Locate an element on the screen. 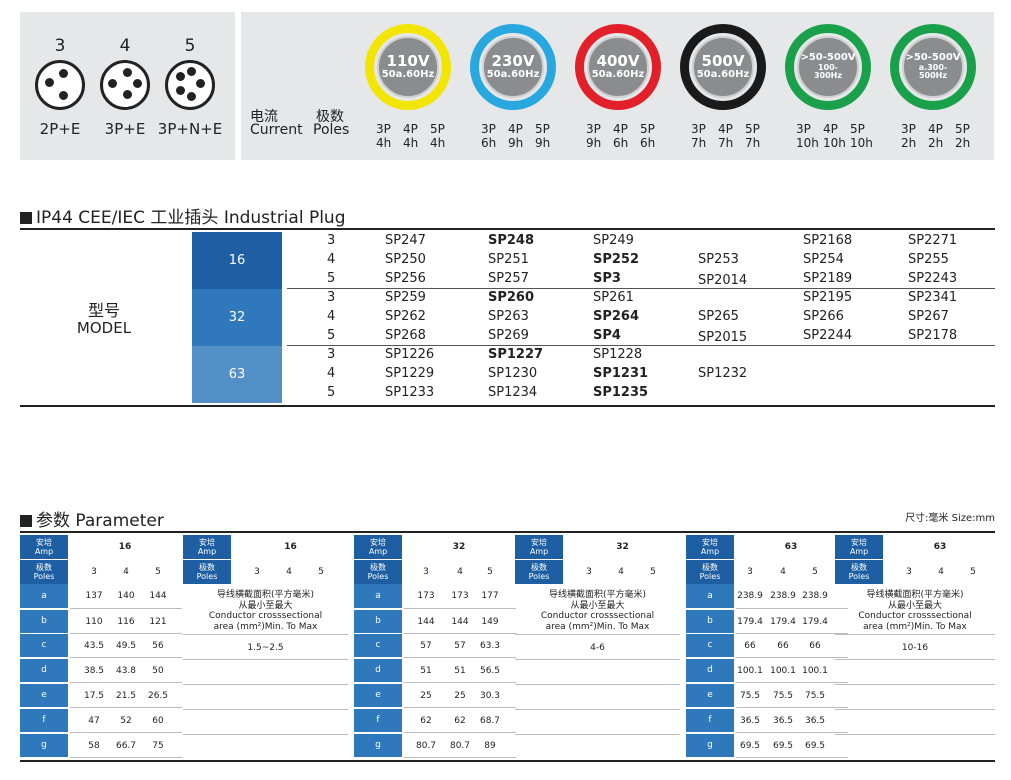 The image size is (1011, 780). param-pole-number: 5 is located at coordinates (321, 572).